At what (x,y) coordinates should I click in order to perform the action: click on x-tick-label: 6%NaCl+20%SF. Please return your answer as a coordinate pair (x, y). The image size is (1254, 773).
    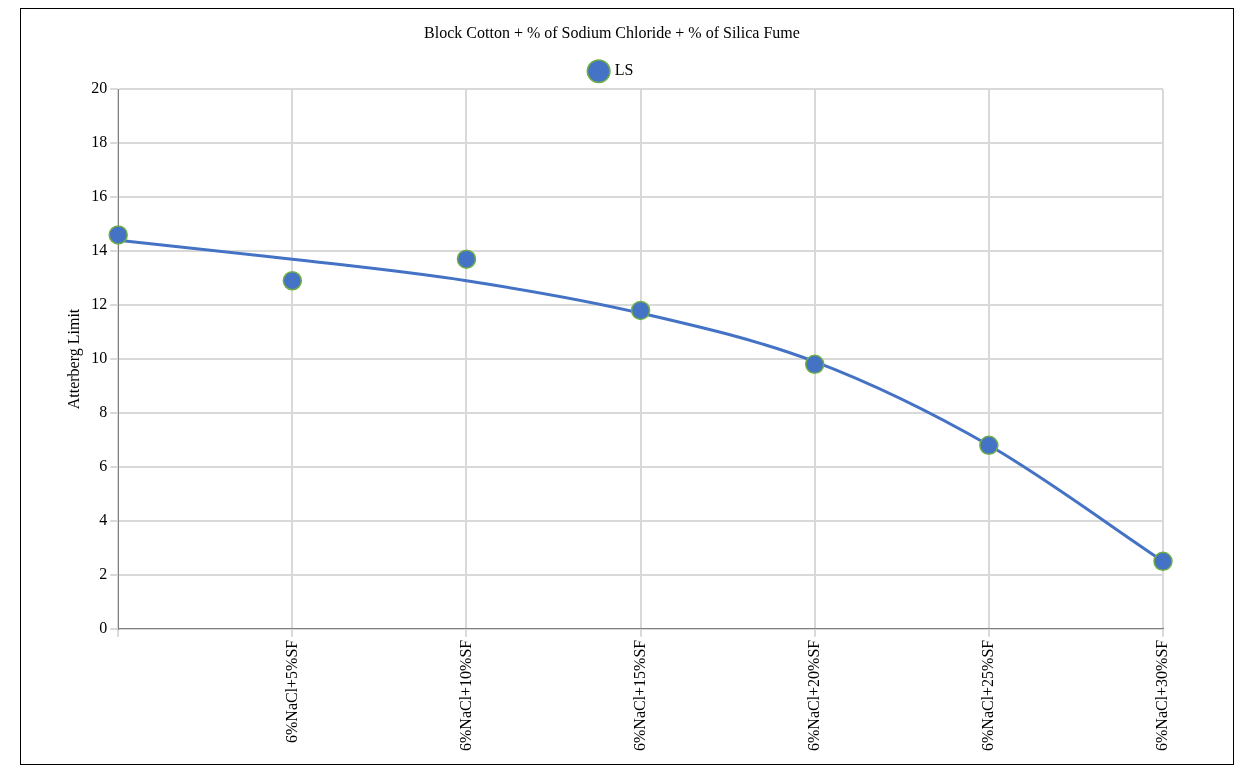
    Looking at the image, I should click on (813, 695).